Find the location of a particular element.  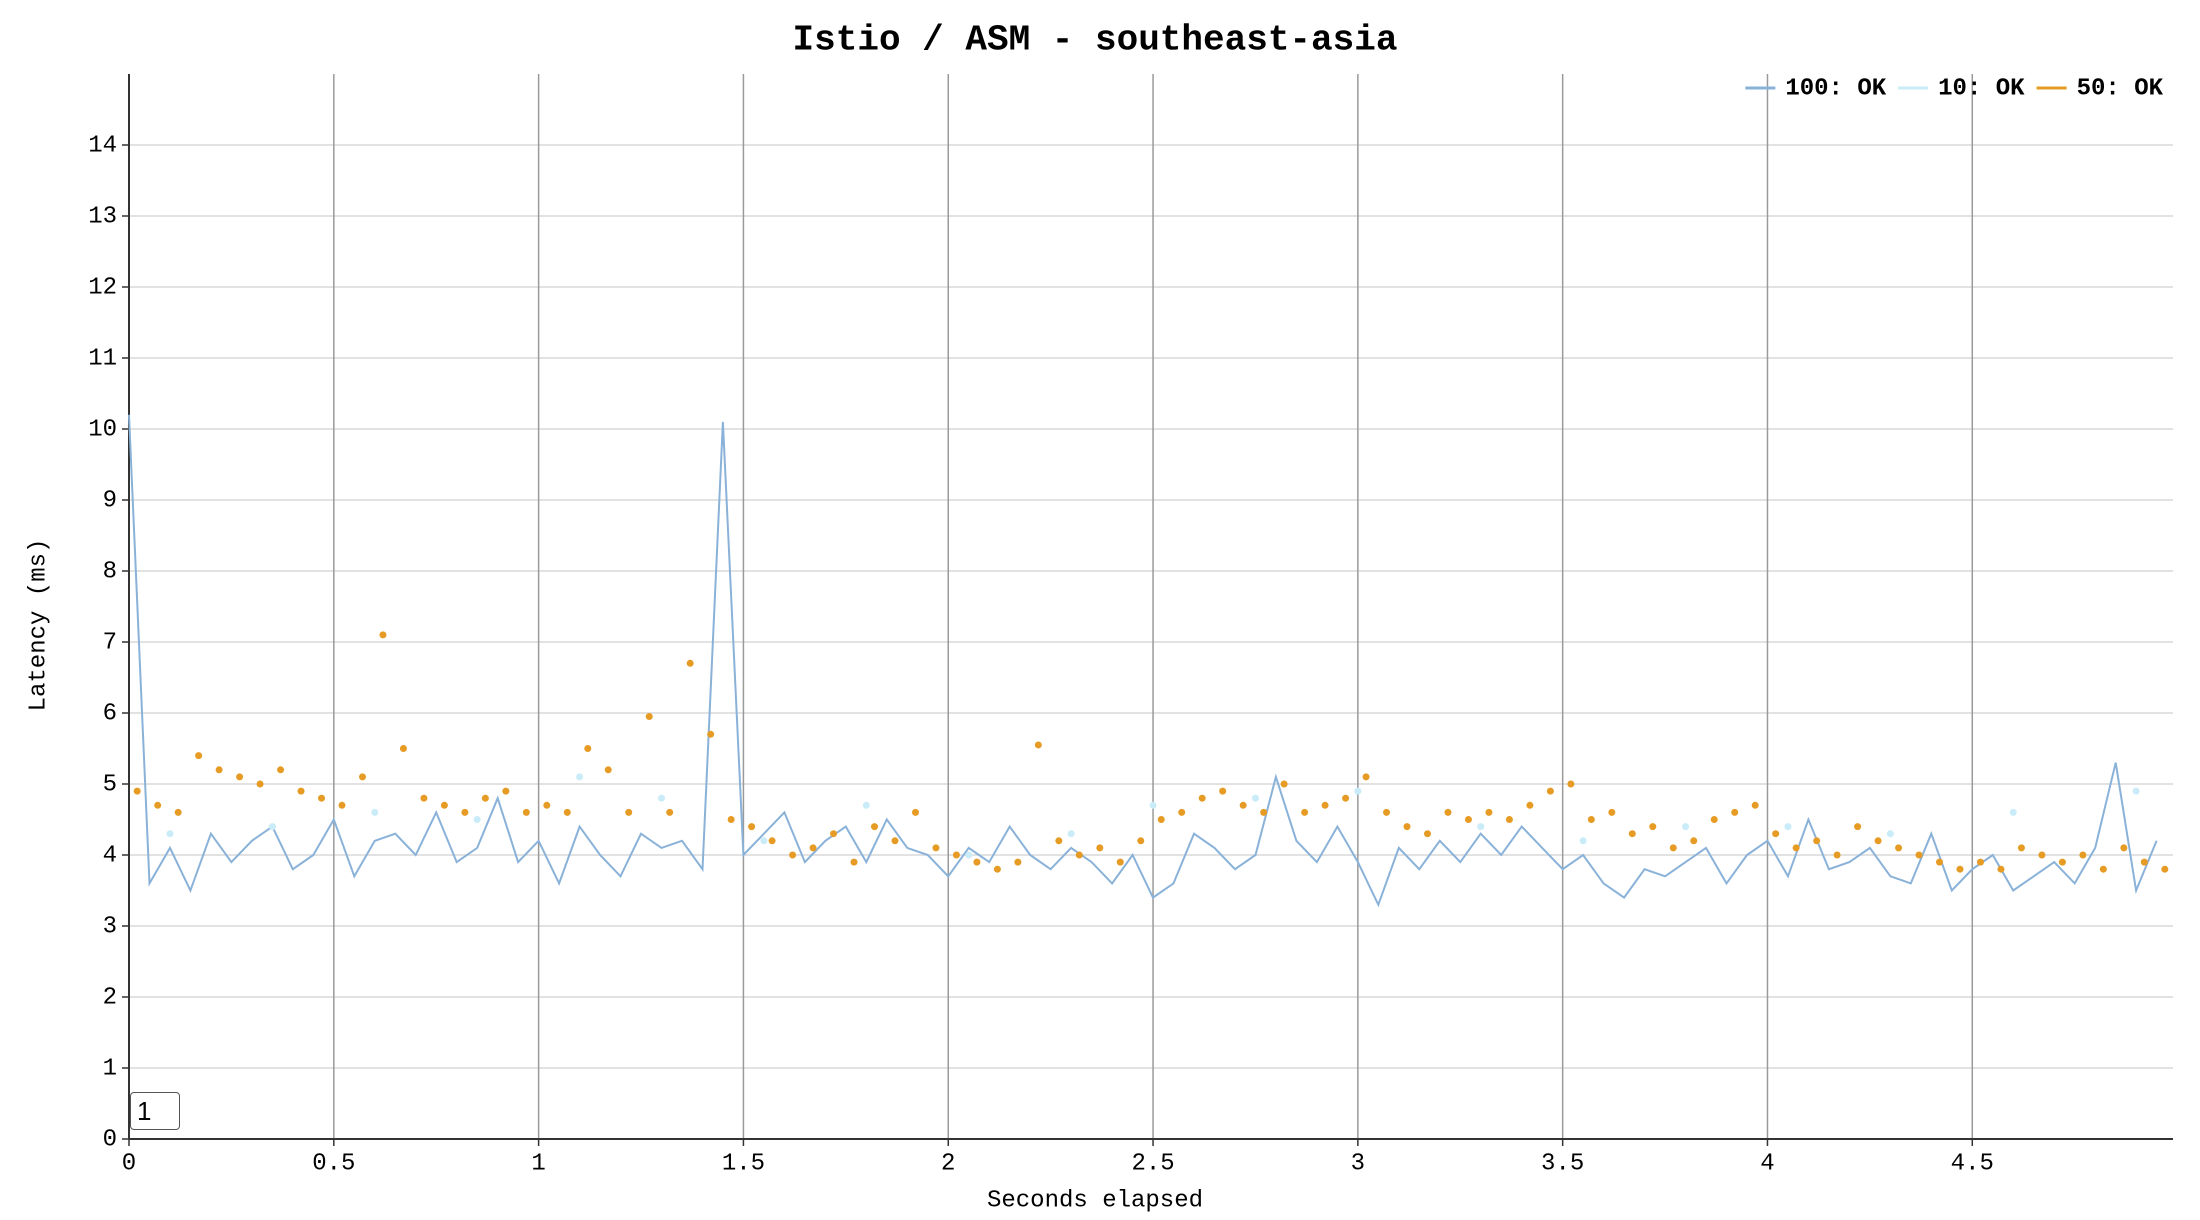

y-tick-label: 7 is located at coordinates (110, 642).